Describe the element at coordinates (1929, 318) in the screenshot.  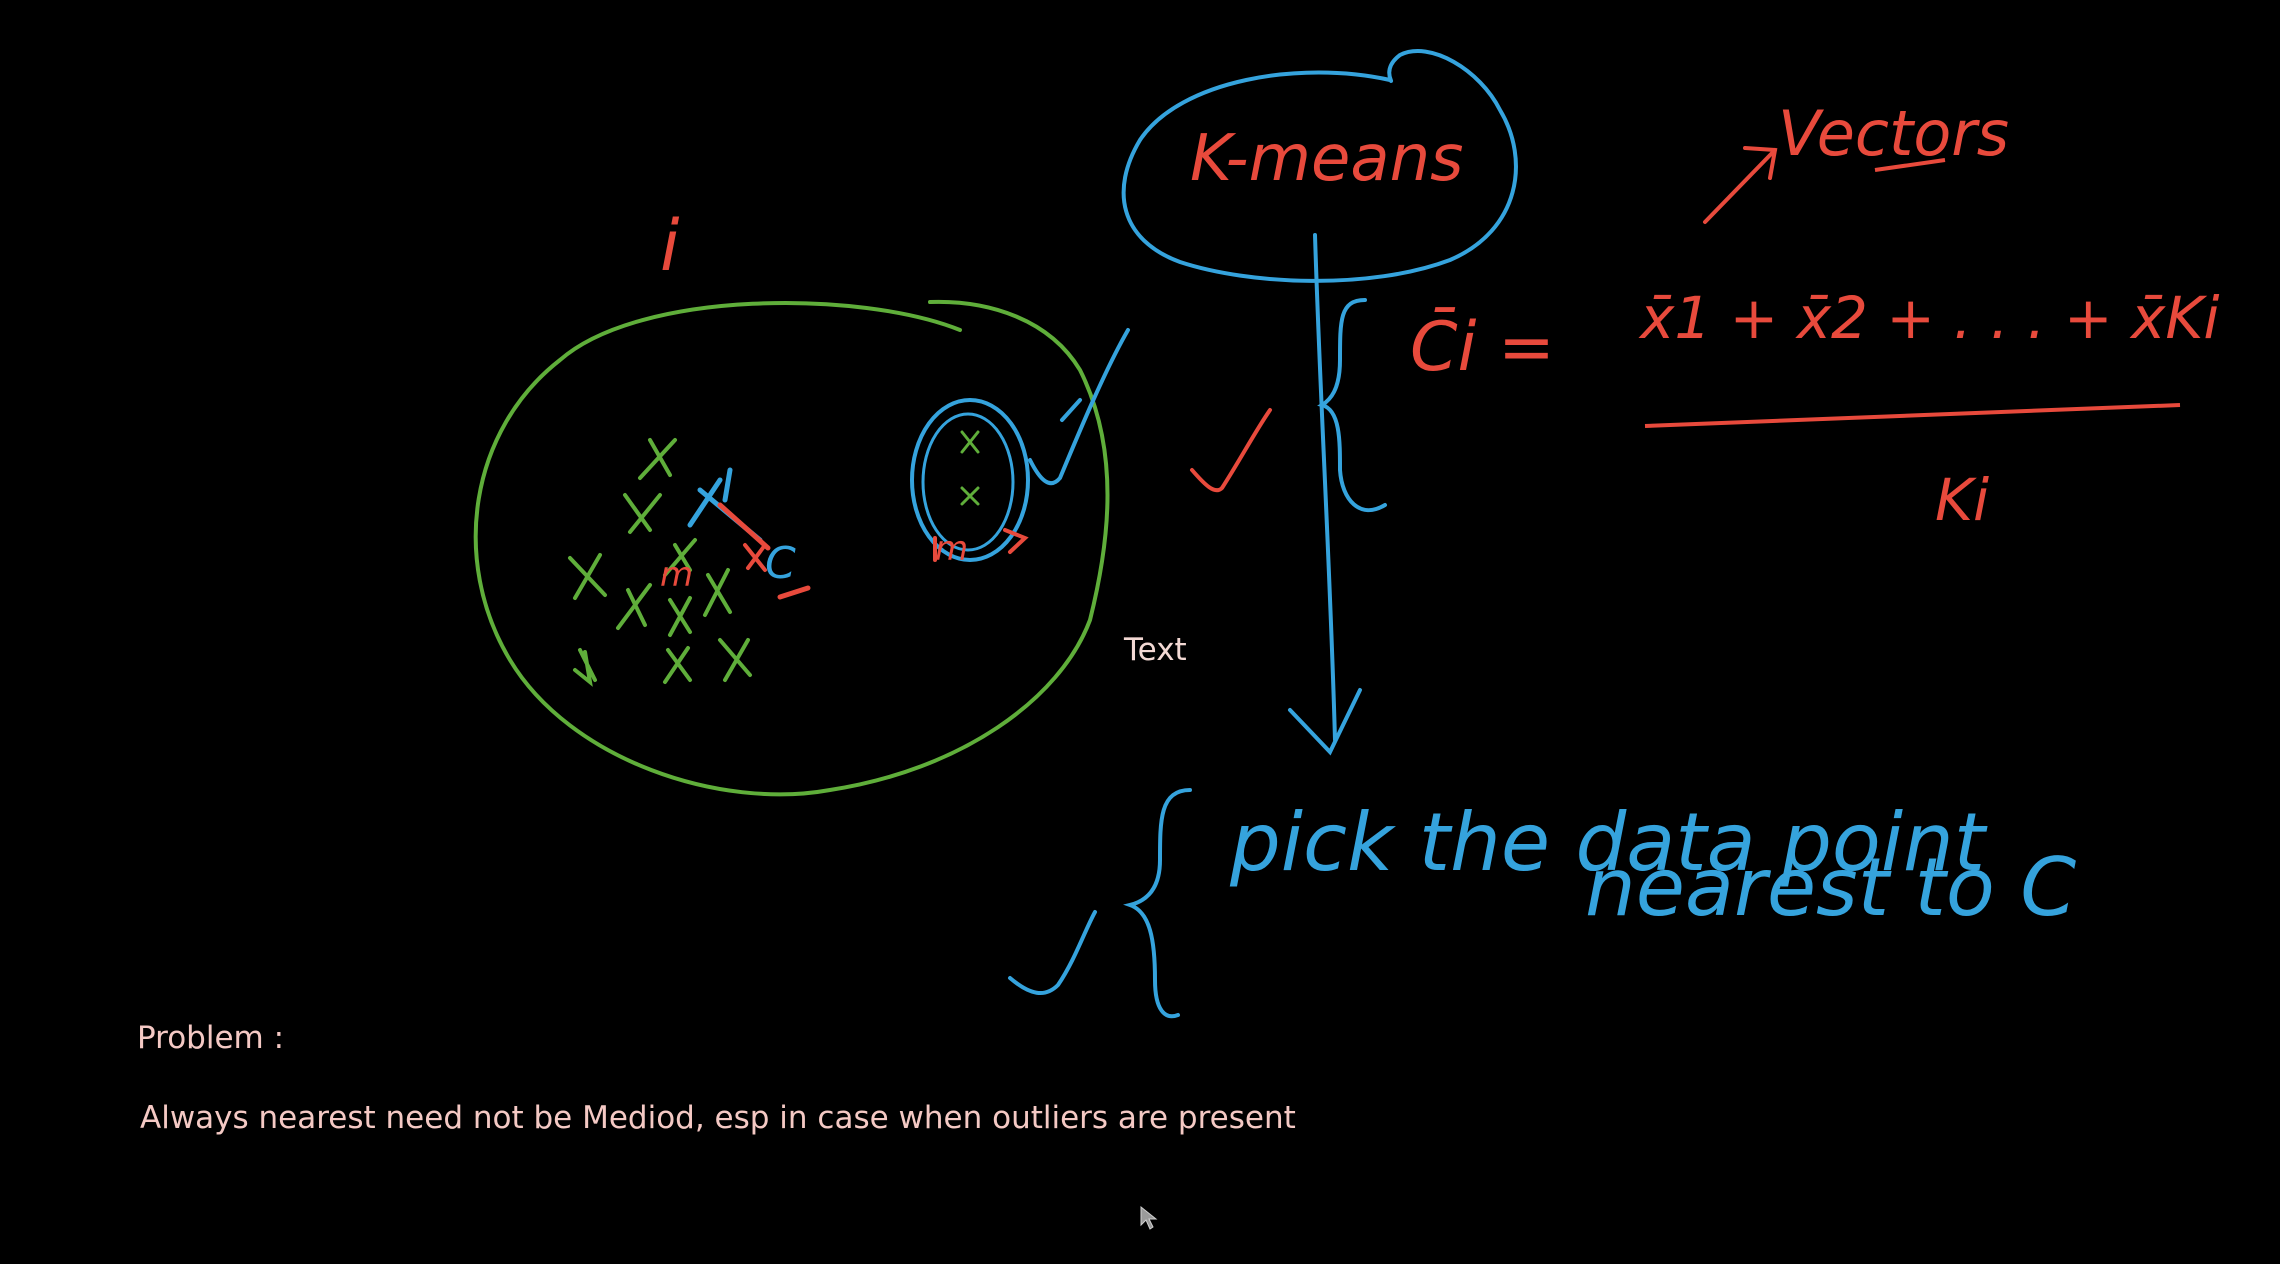
I see `formula-numerator: x̄1 + x̄2 + . . . + x̄Ki` at that location.